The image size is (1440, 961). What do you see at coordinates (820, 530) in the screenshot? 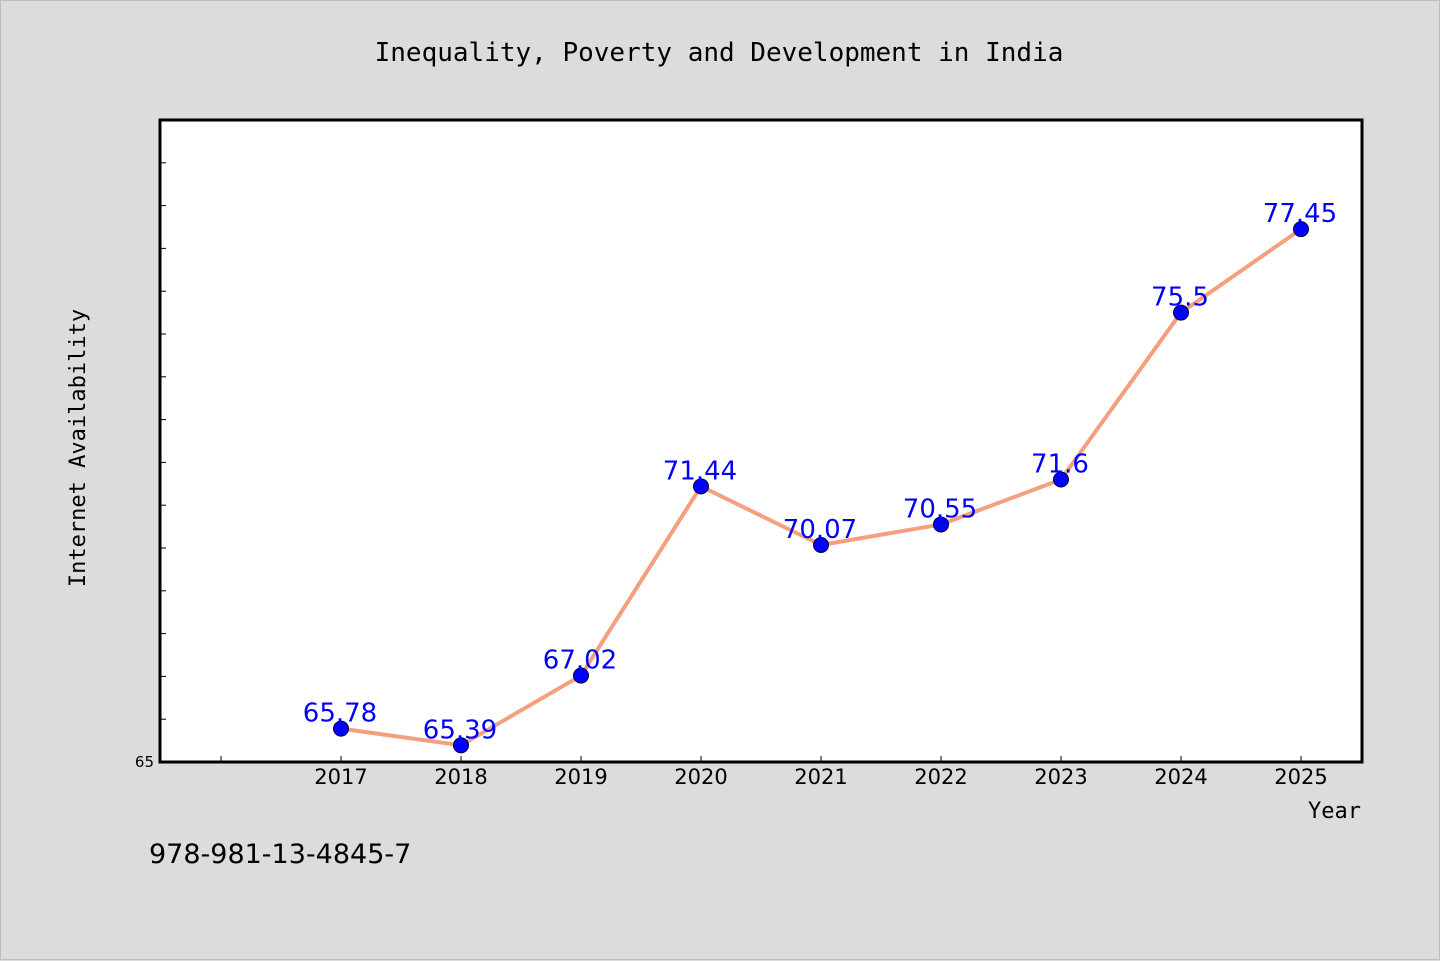
I see `data-label: 70.07` at bounding box center [820, 530].